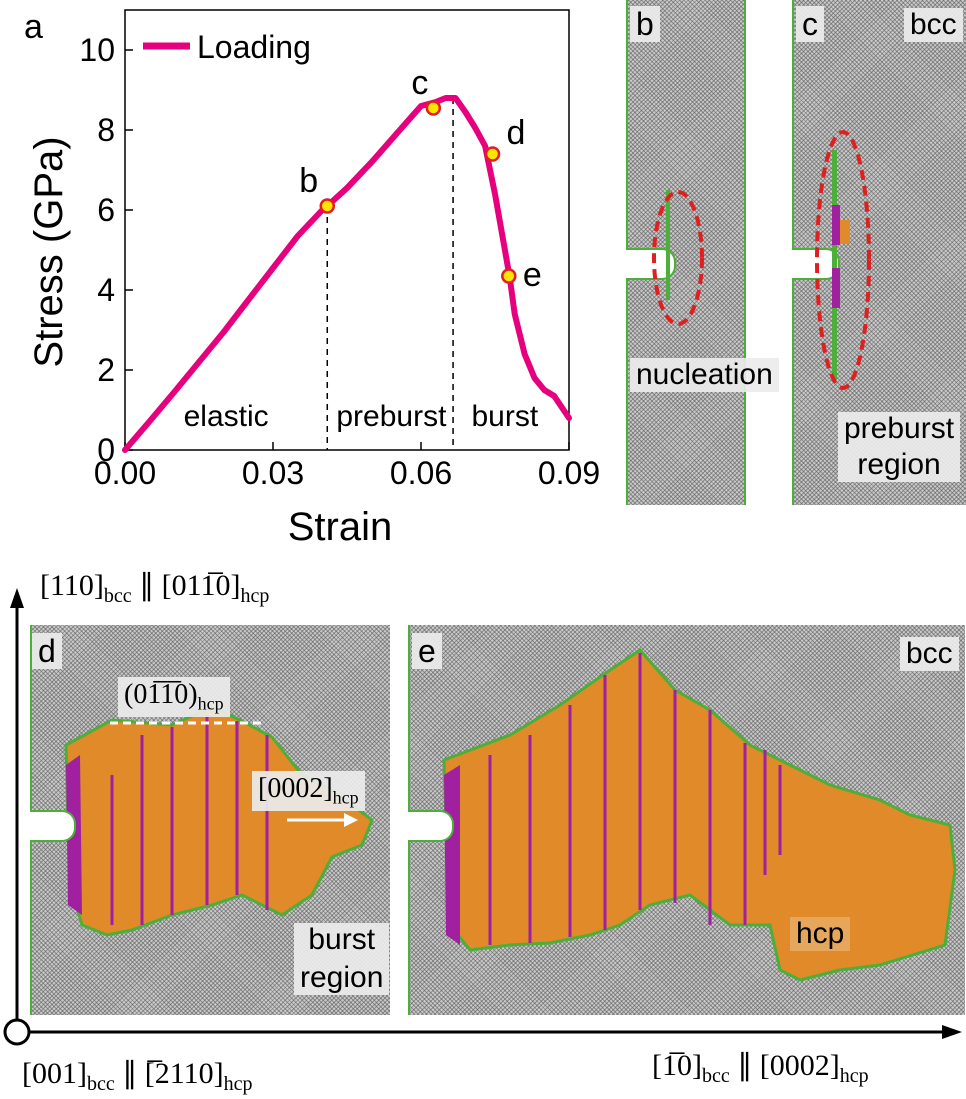 Image resolution: width=966 pixels, height=1099 pixels. I want to click on marker-e, so click(509, 276).